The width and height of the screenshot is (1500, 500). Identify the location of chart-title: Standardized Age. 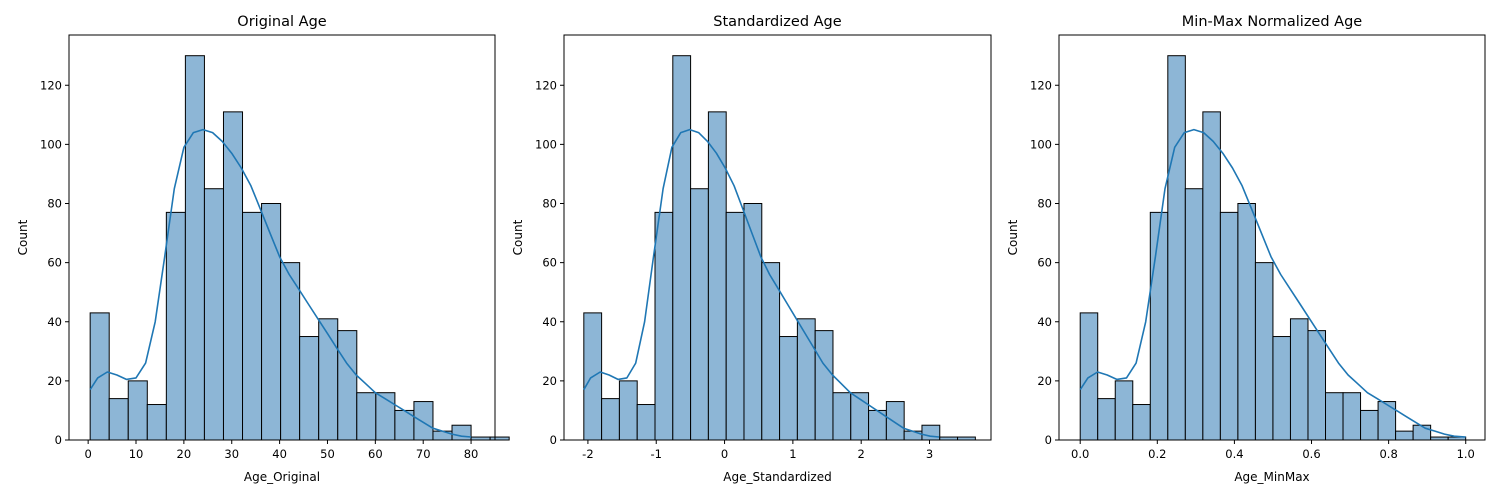
(777, 22).